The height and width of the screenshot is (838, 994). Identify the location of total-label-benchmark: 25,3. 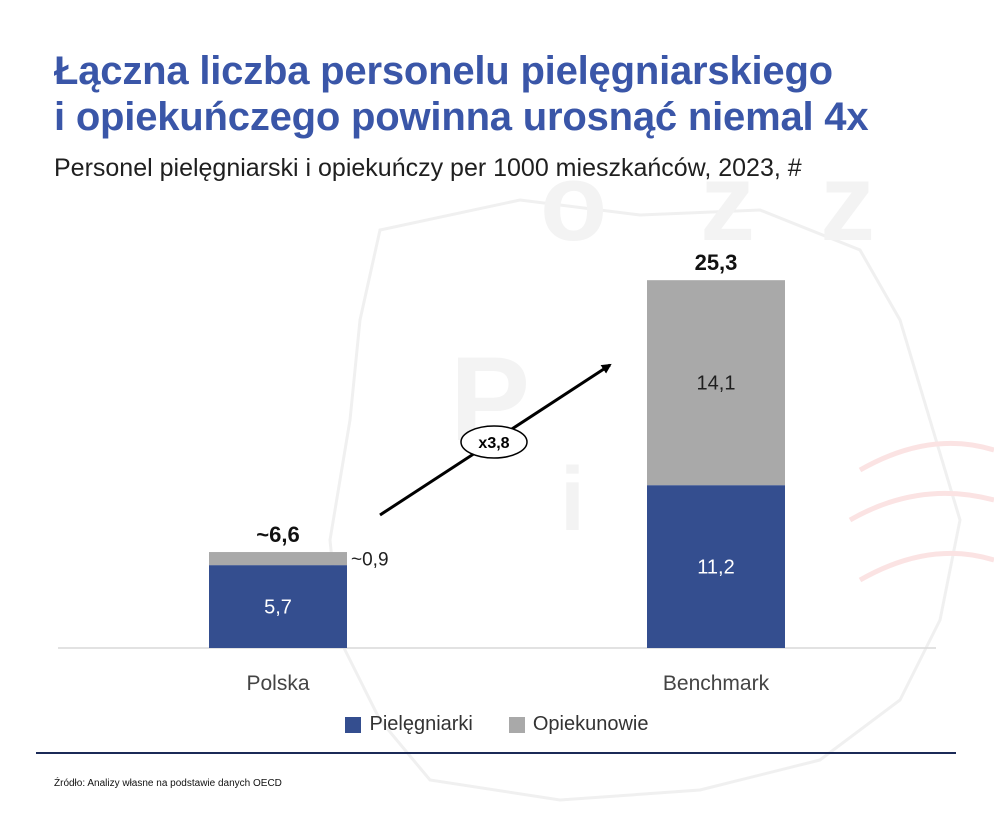
(716, 262).